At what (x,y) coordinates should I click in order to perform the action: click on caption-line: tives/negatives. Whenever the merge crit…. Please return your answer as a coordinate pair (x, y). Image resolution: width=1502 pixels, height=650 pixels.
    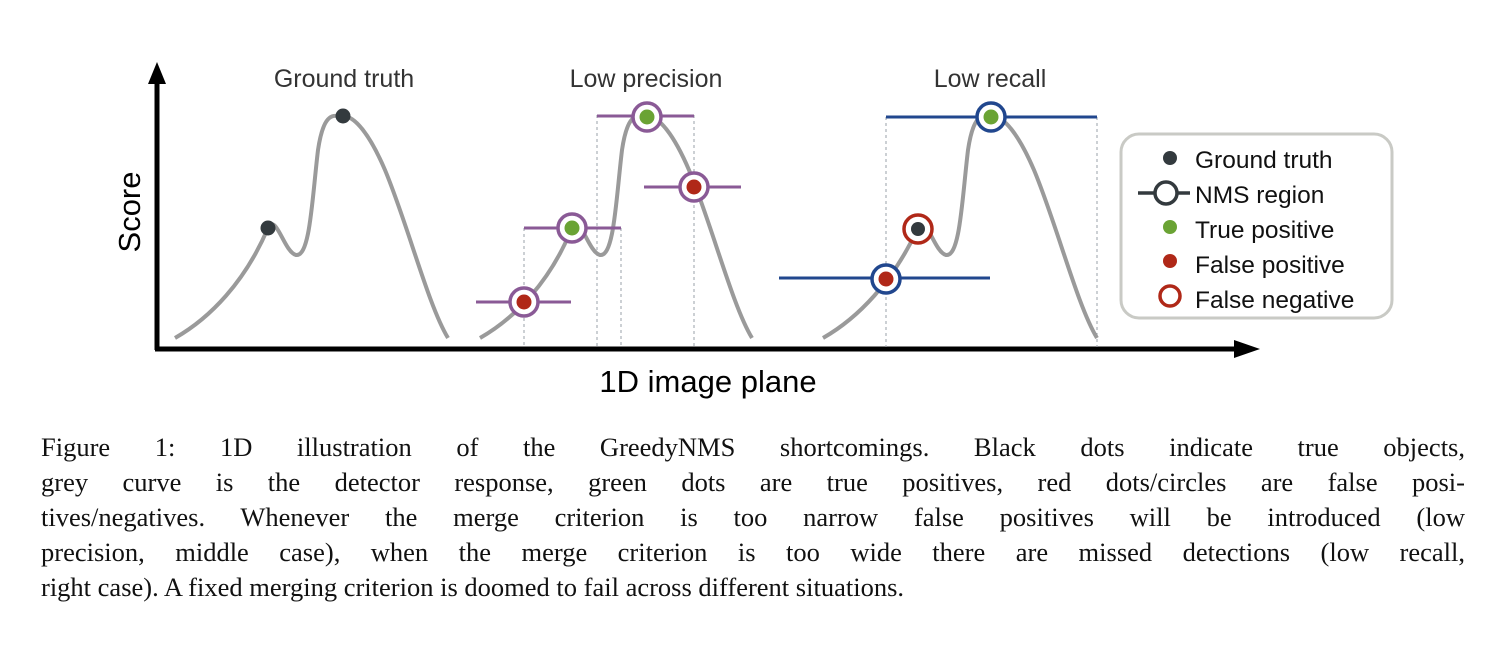
    Looking at the image, I should click on (753, 517).